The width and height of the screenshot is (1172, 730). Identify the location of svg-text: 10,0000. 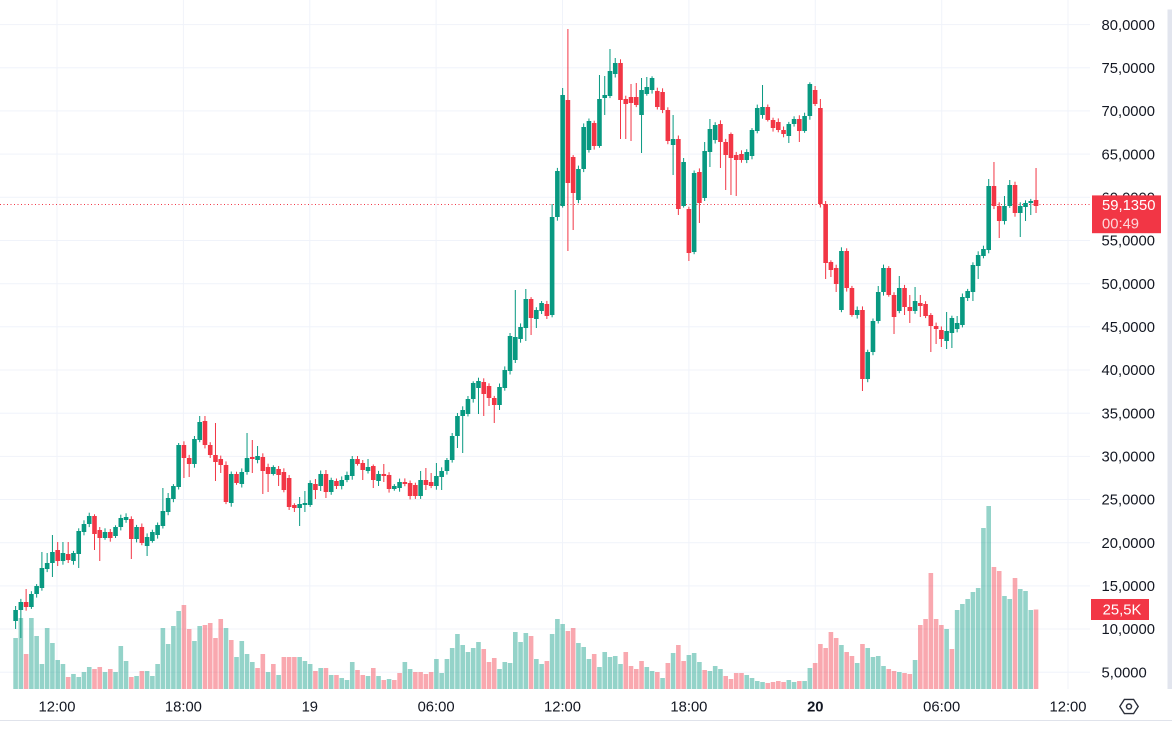
(1129, 630).